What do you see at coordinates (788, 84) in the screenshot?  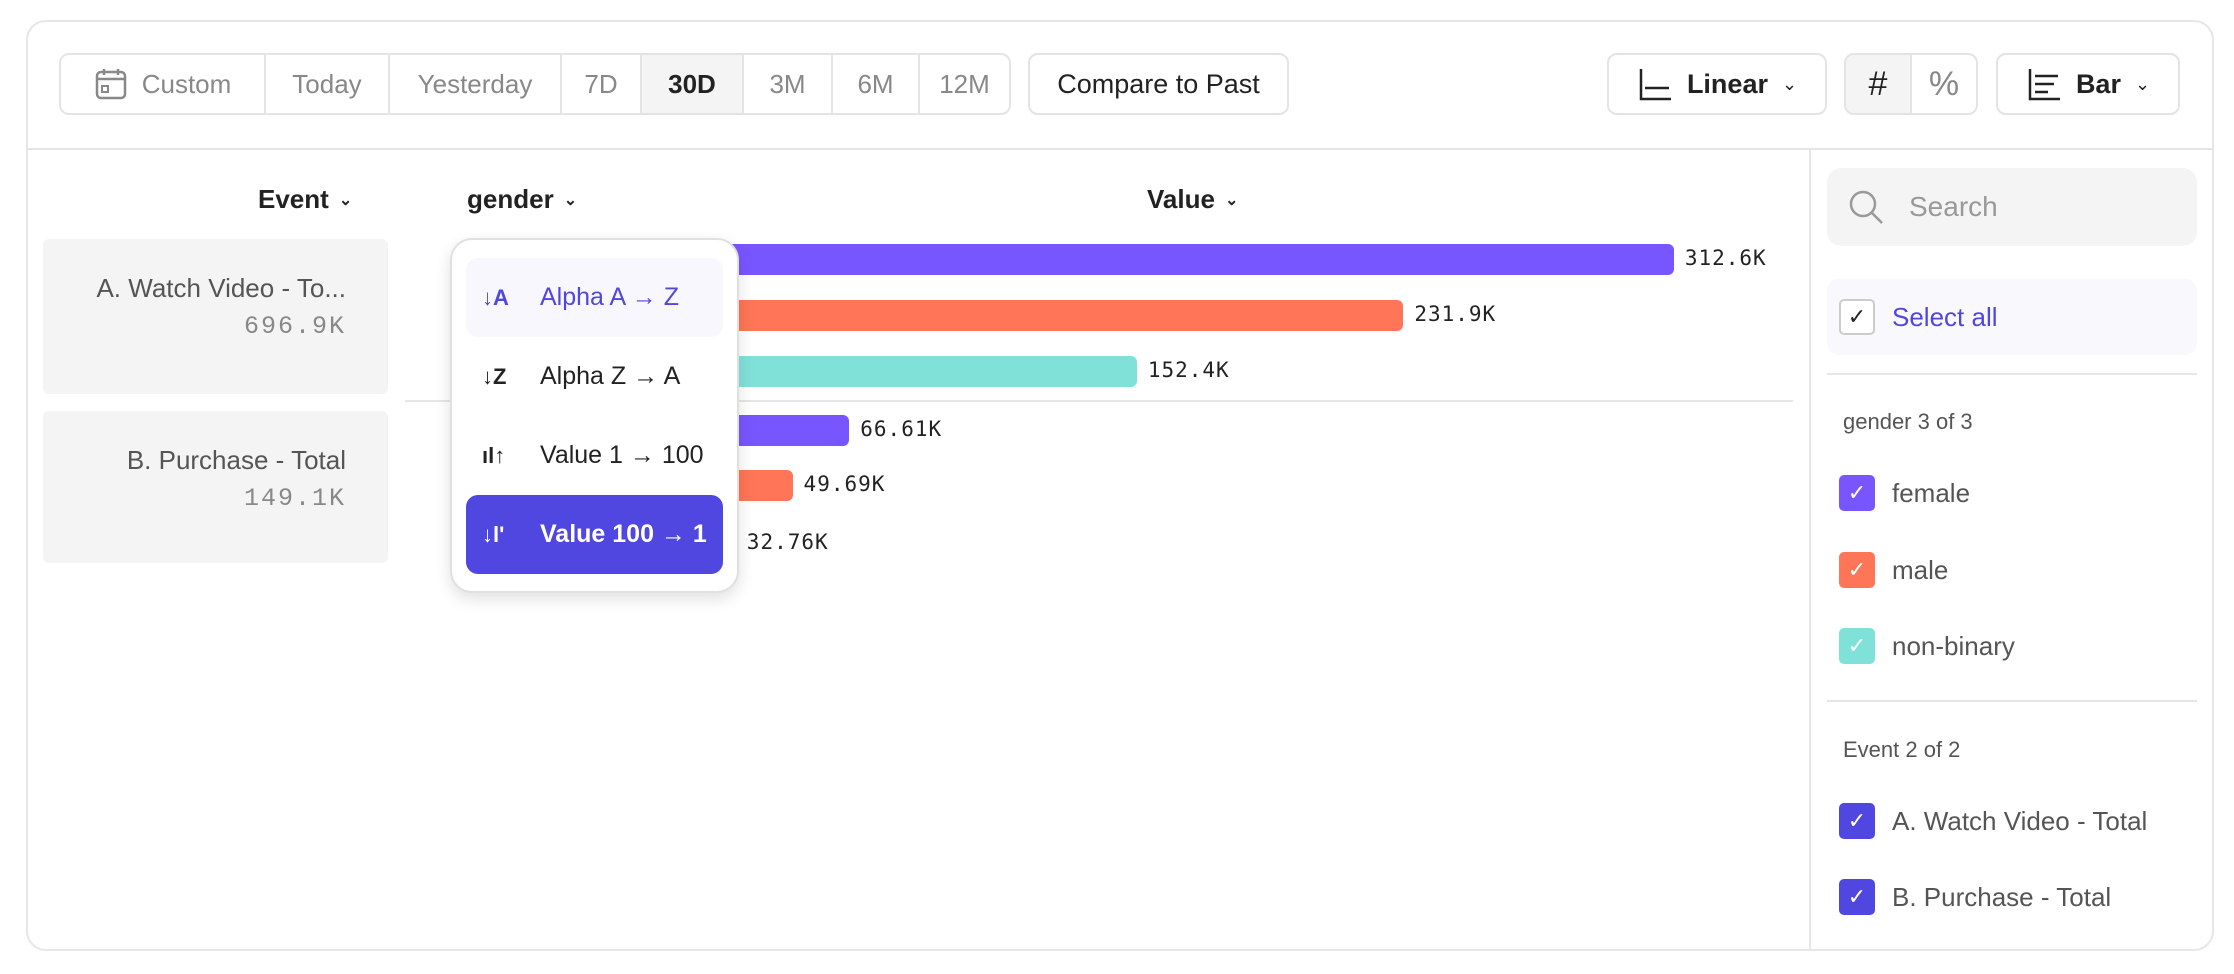 I see `date-3m-button: 3M` at bounding box center [788, 84].